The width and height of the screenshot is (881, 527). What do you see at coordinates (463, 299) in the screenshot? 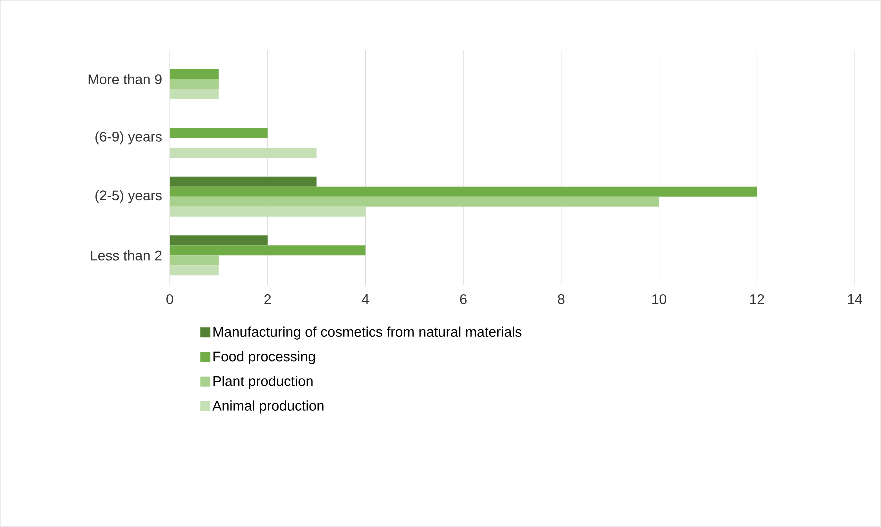
I see `x-tick-label: 6` at bounding box center [463, 299].